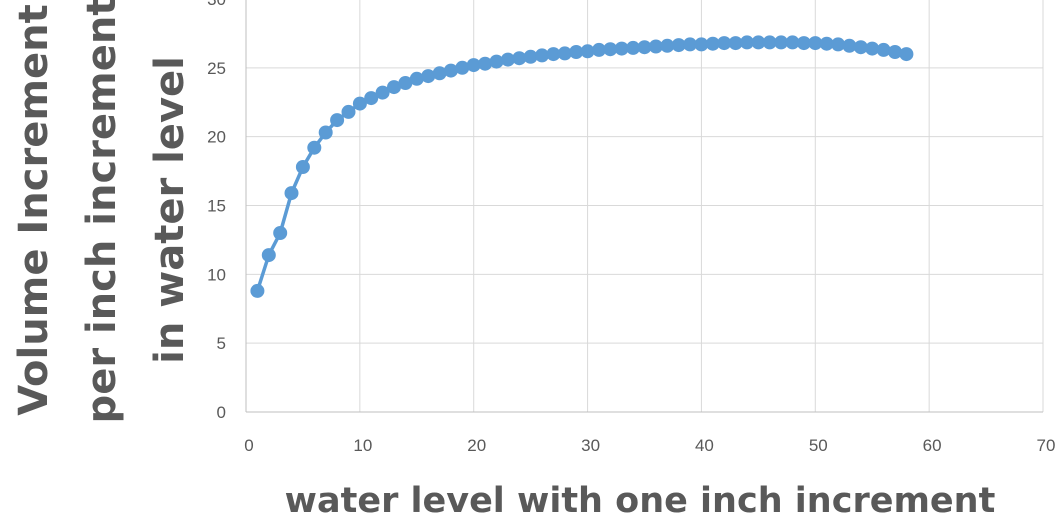  I want to click on x-tick-labels: 0 10 20 30 40 50 60 70, so click(649, 445).